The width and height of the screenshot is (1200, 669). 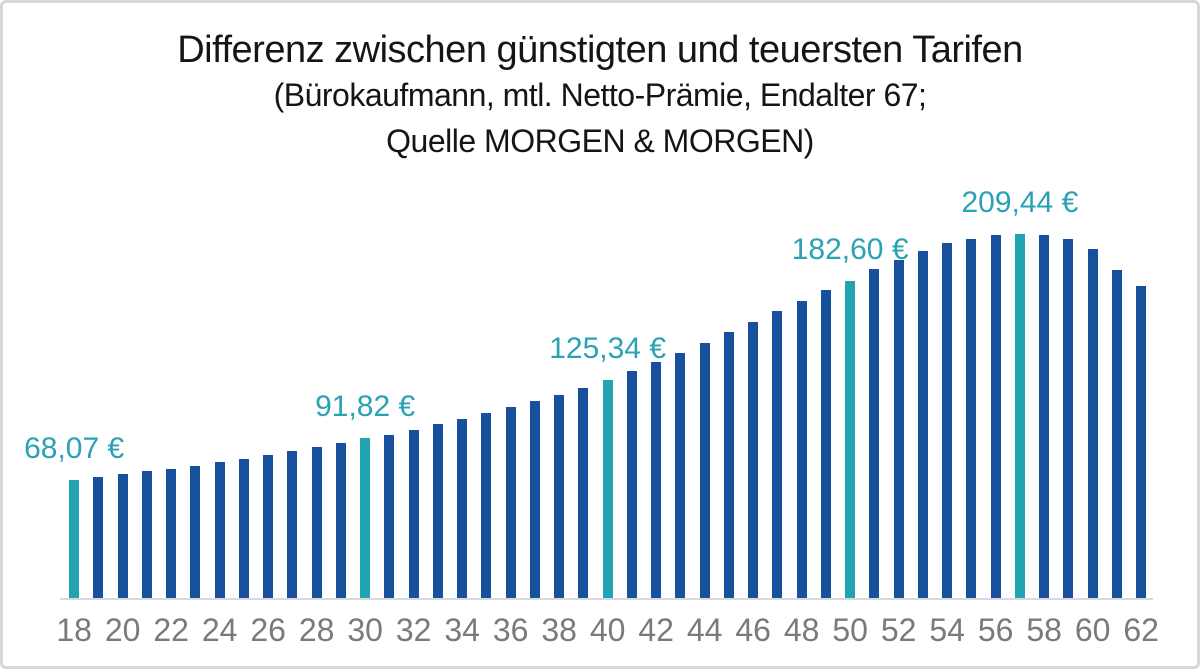 I want to click on bar-slot-age-52: 52, so click(x=898, y=430).